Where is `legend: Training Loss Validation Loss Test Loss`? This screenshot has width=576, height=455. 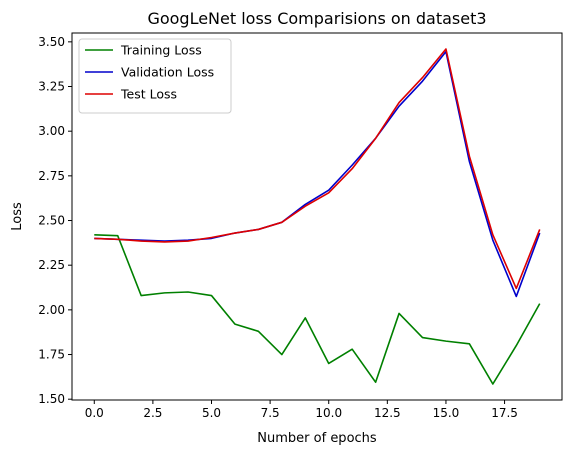
legend: Training Loss Validation Loss Test Loss is located at coordinates (155, 76).